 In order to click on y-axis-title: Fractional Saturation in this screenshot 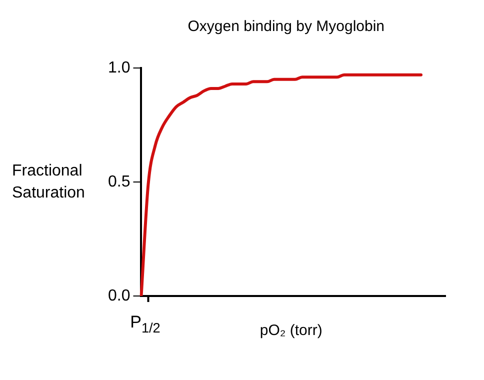, I will do `click(48, 182)`.